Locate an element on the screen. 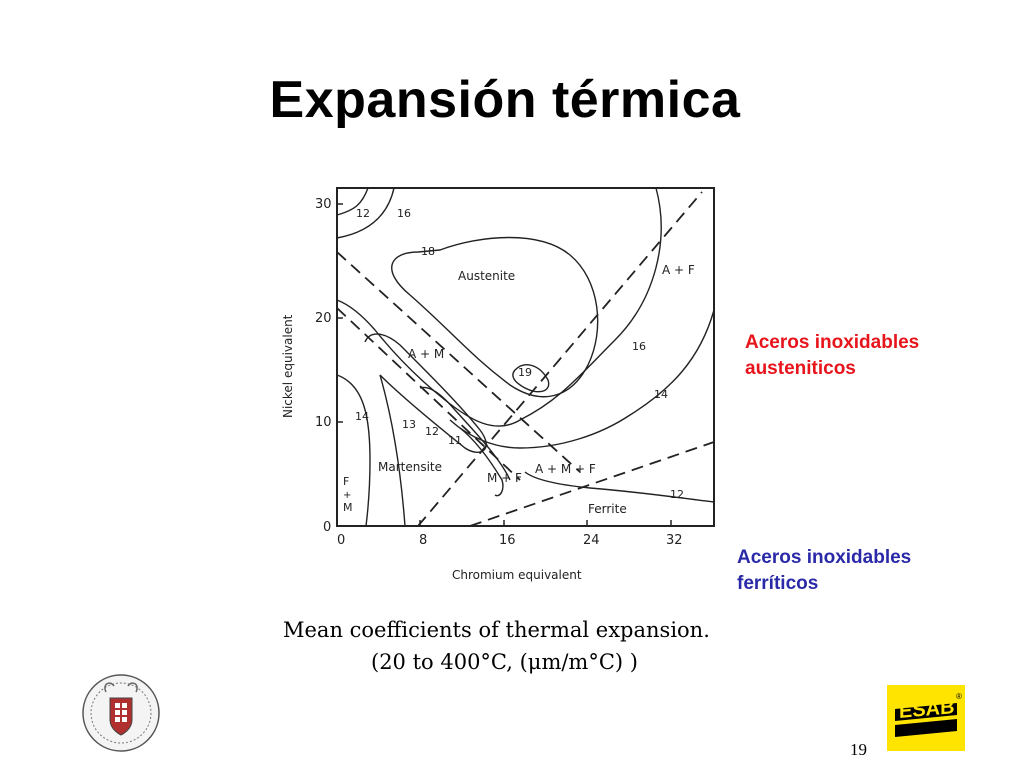  contour-label-12-right: 12 is located at coordinates (677, 494).